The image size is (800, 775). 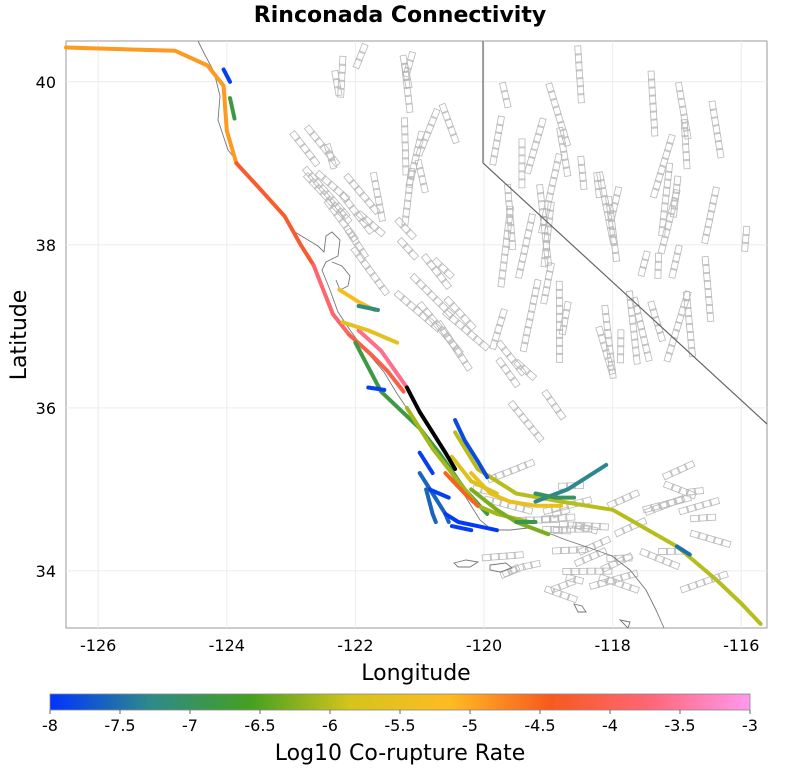 I want to click on fault-trace-maacama, so click(x=232, y=108).